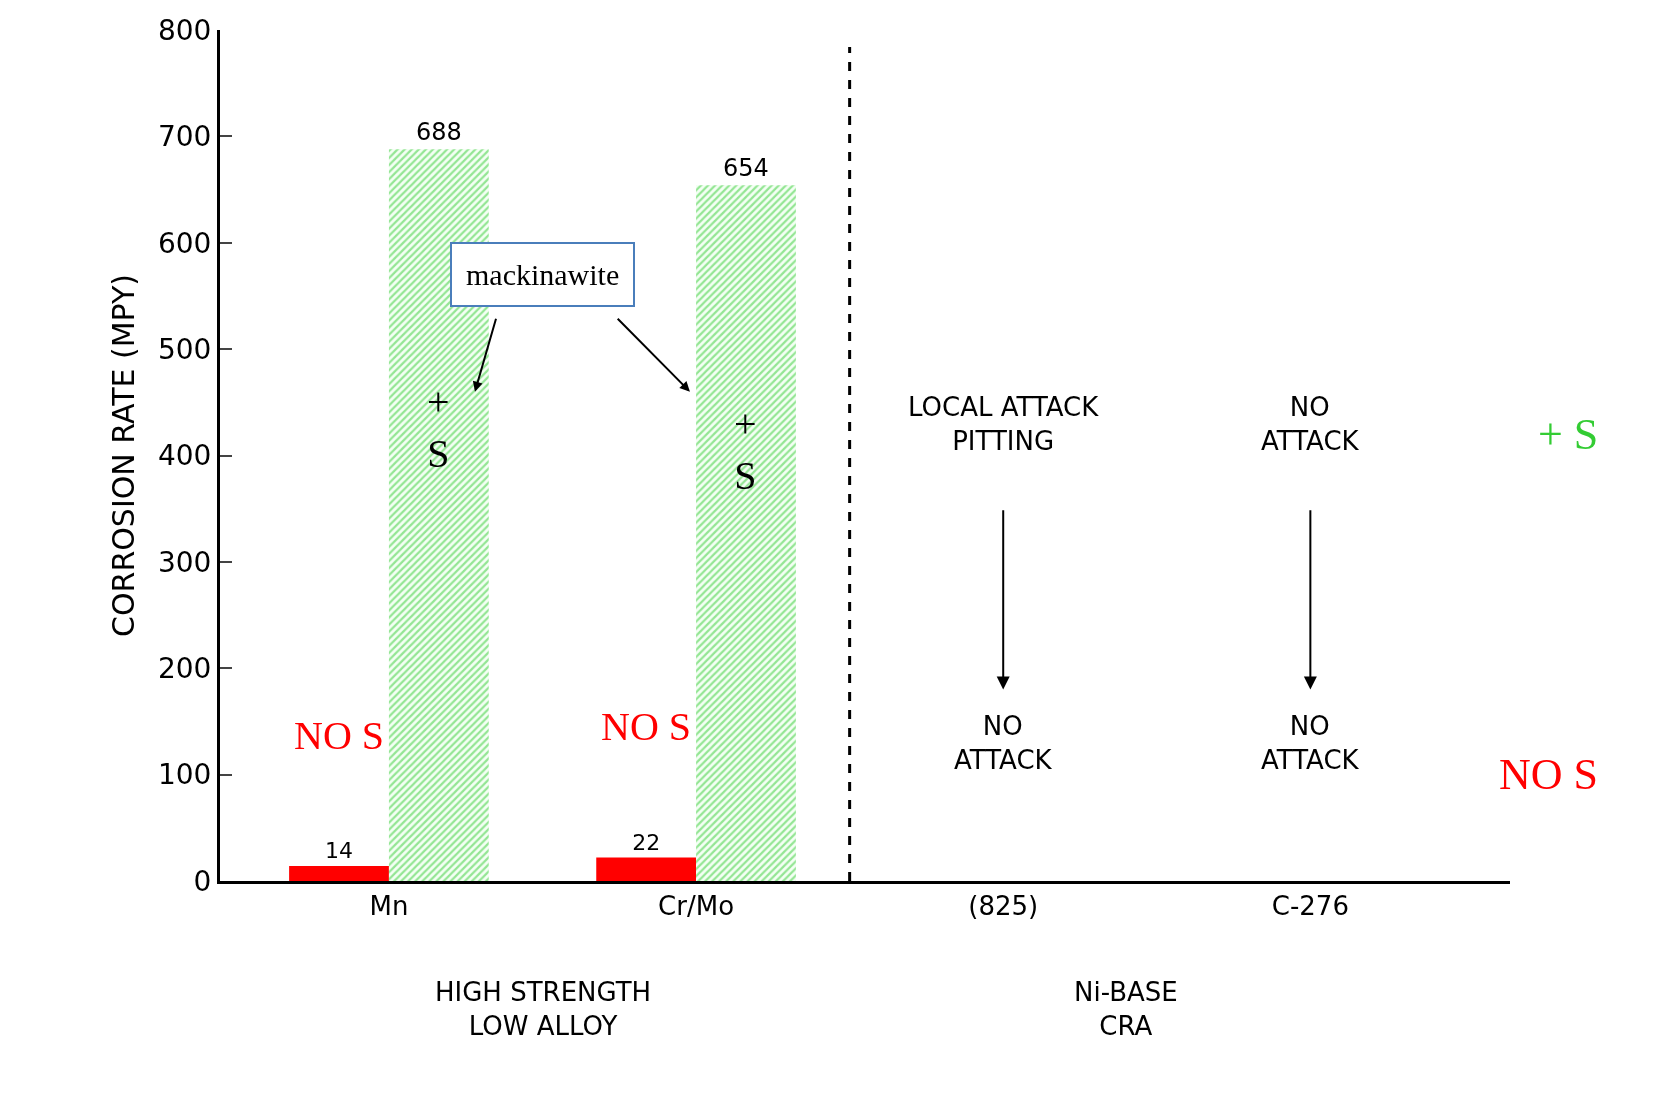 The width and height of the screenshot is (1680, 1111). What do you see at coordinates (646, 842) in the screenshot?
I see `data-label: 22` at bounding box center [646, 842].